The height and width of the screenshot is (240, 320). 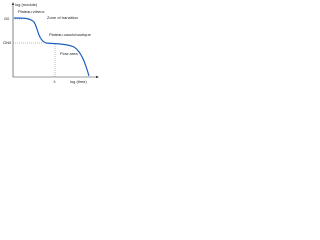 I want to click on y-label: log (module), so click(x=26, y=4).